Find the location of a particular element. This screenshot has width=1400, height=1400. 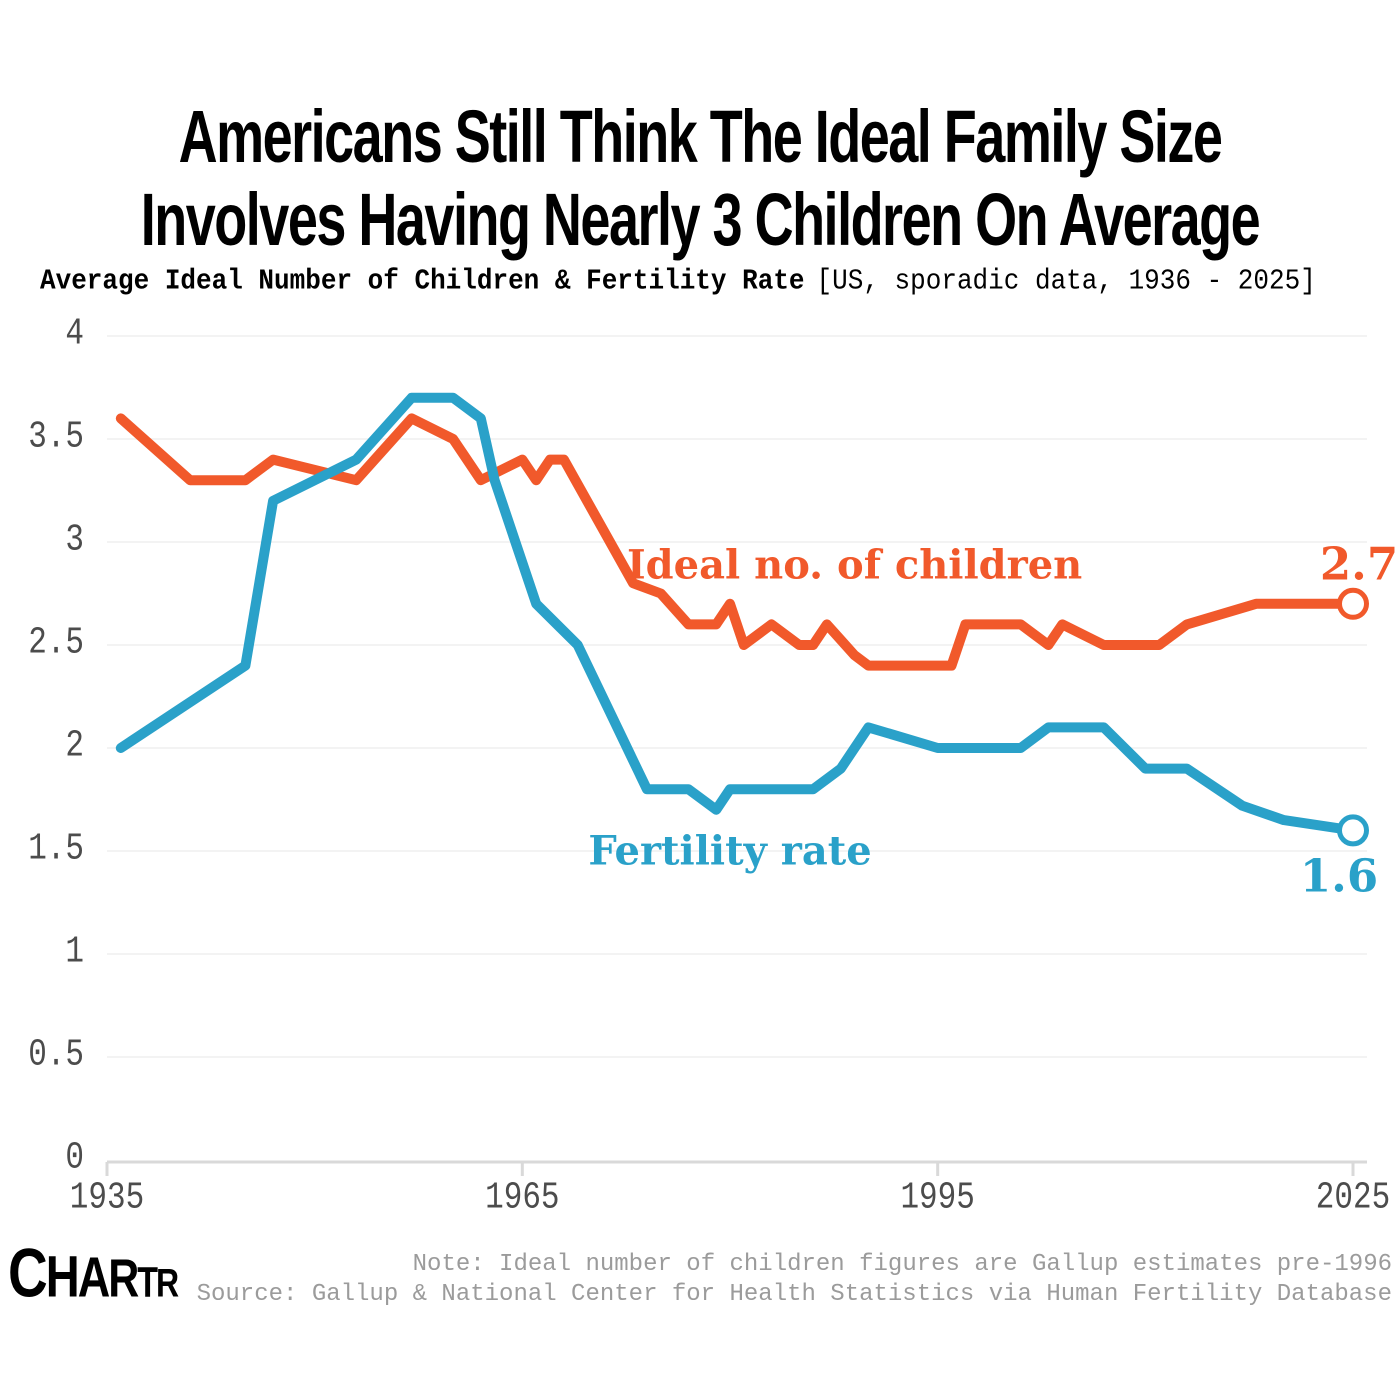

end-marker-fertility-rate is located at coordinates (1353, 830).